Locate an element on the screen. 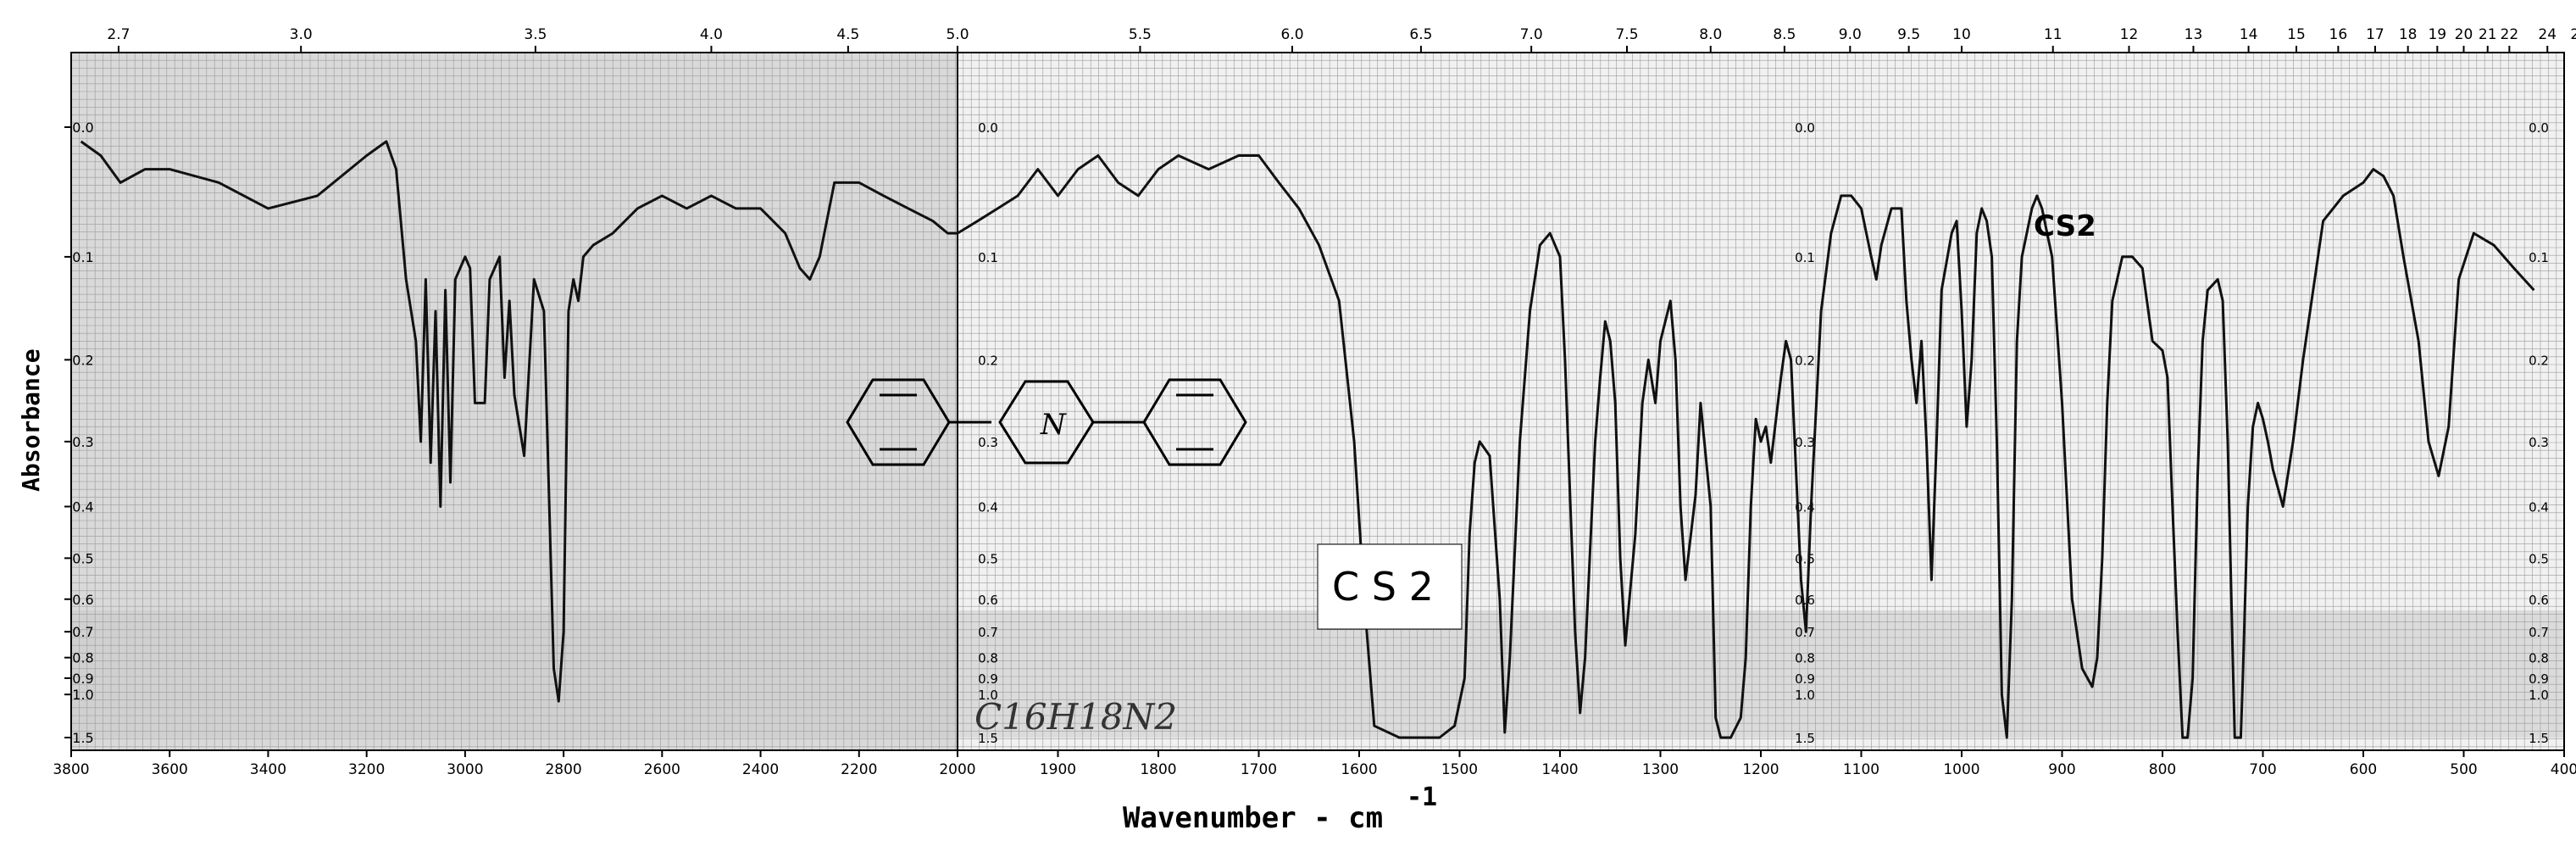  solvent-box is located at coordinates (1390, 586).